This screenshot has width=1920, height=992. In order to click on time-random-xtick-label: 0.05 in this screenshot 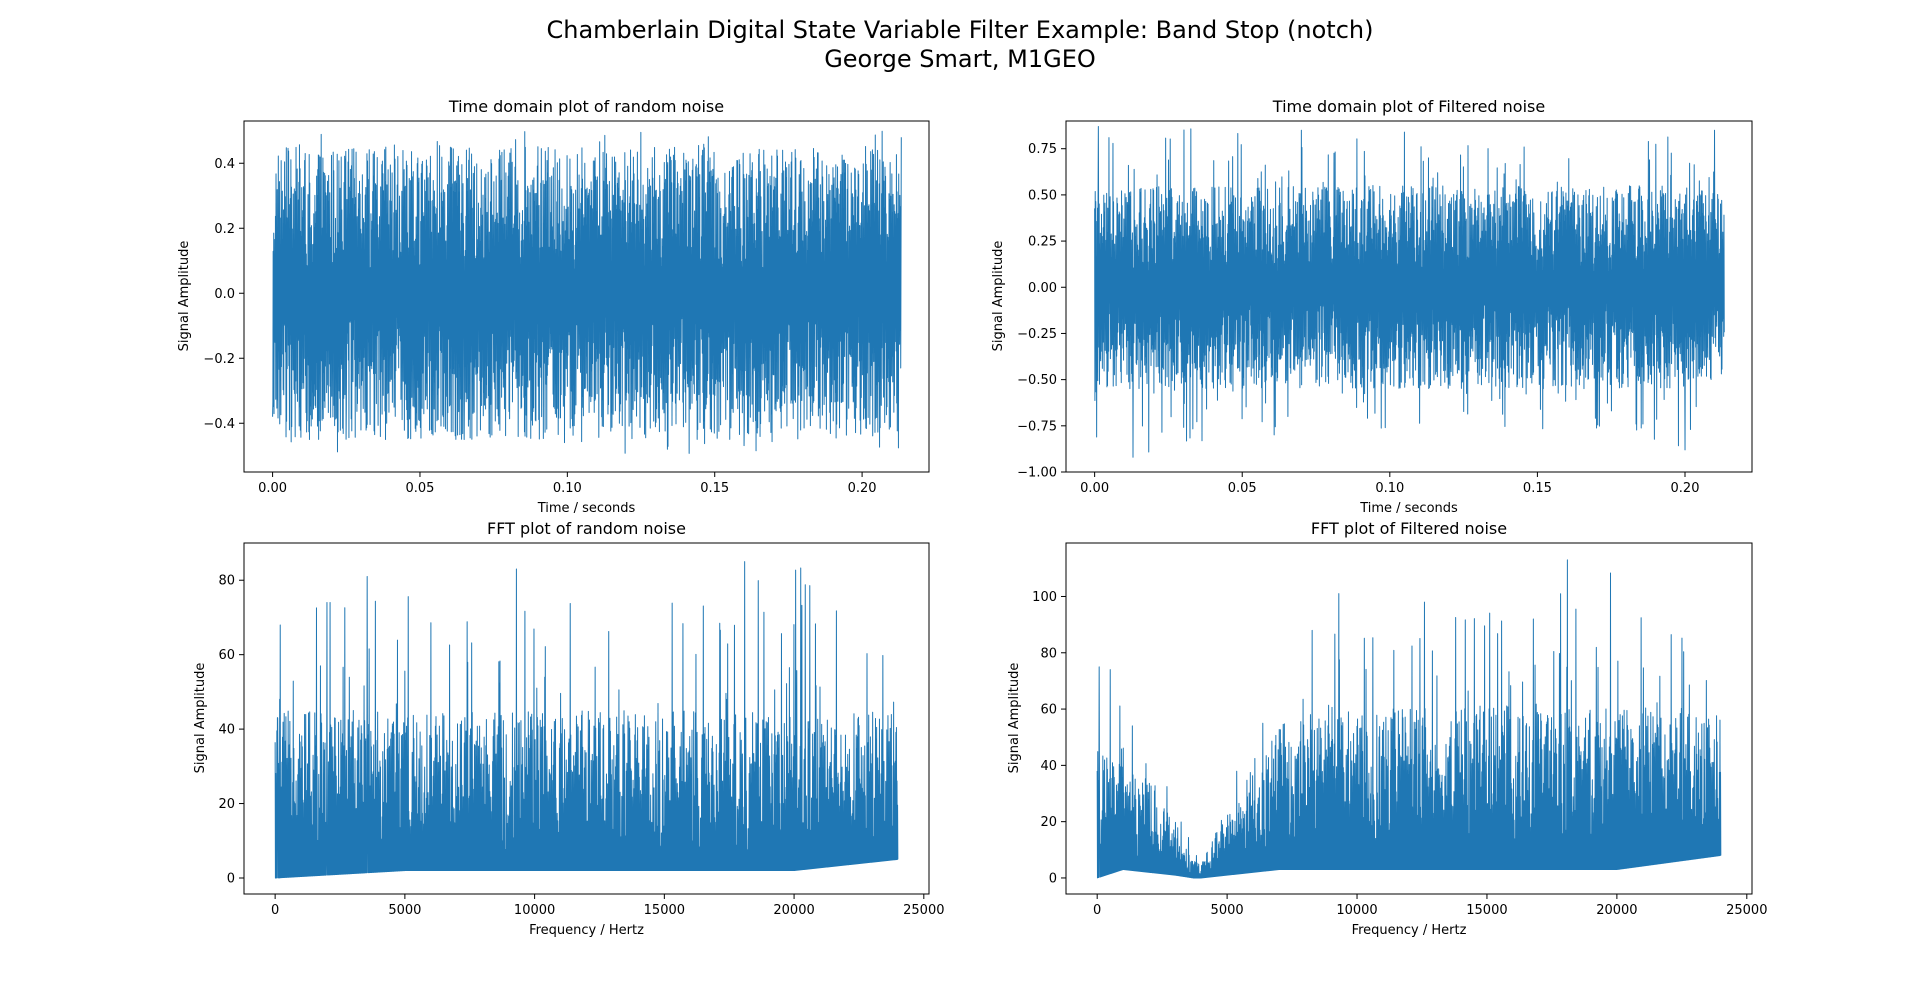, I will do `click(419, 488)`.